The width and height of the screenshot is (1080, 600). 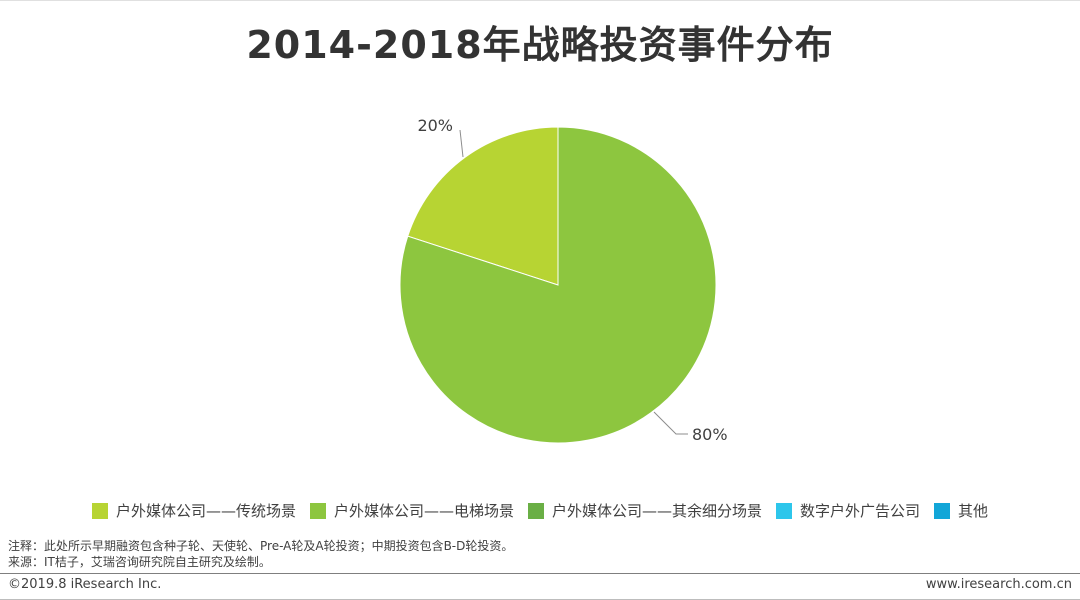 I want to click on chart-title: 2014-2018年战略投资事件分布, so click(x=540, y=45).